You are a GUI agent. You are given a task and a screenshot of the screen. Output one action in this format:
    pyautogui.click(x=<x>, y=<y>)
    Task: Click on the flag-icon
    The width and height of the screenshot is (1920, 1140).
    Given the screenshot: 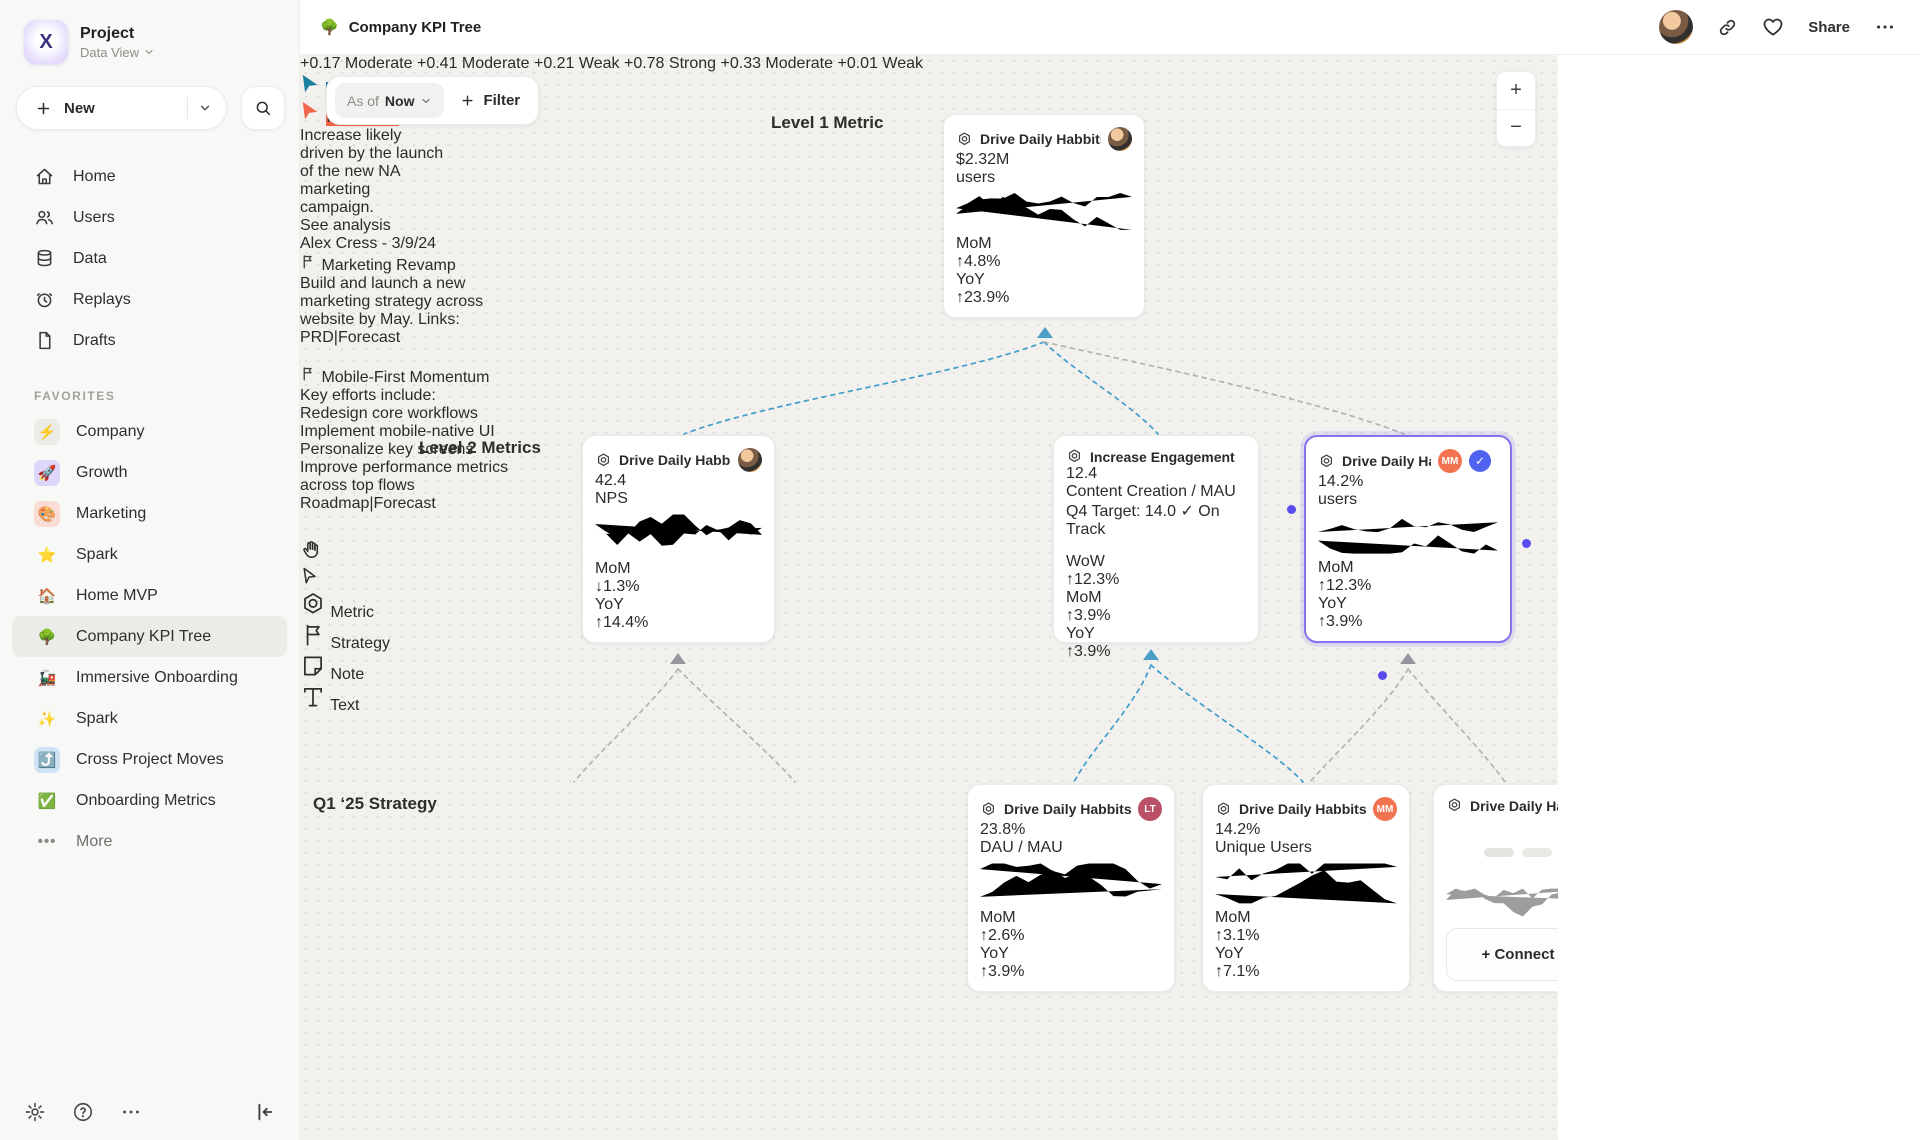 What is the action you would take?
    pyautogui.click(x=307, y=262)
    